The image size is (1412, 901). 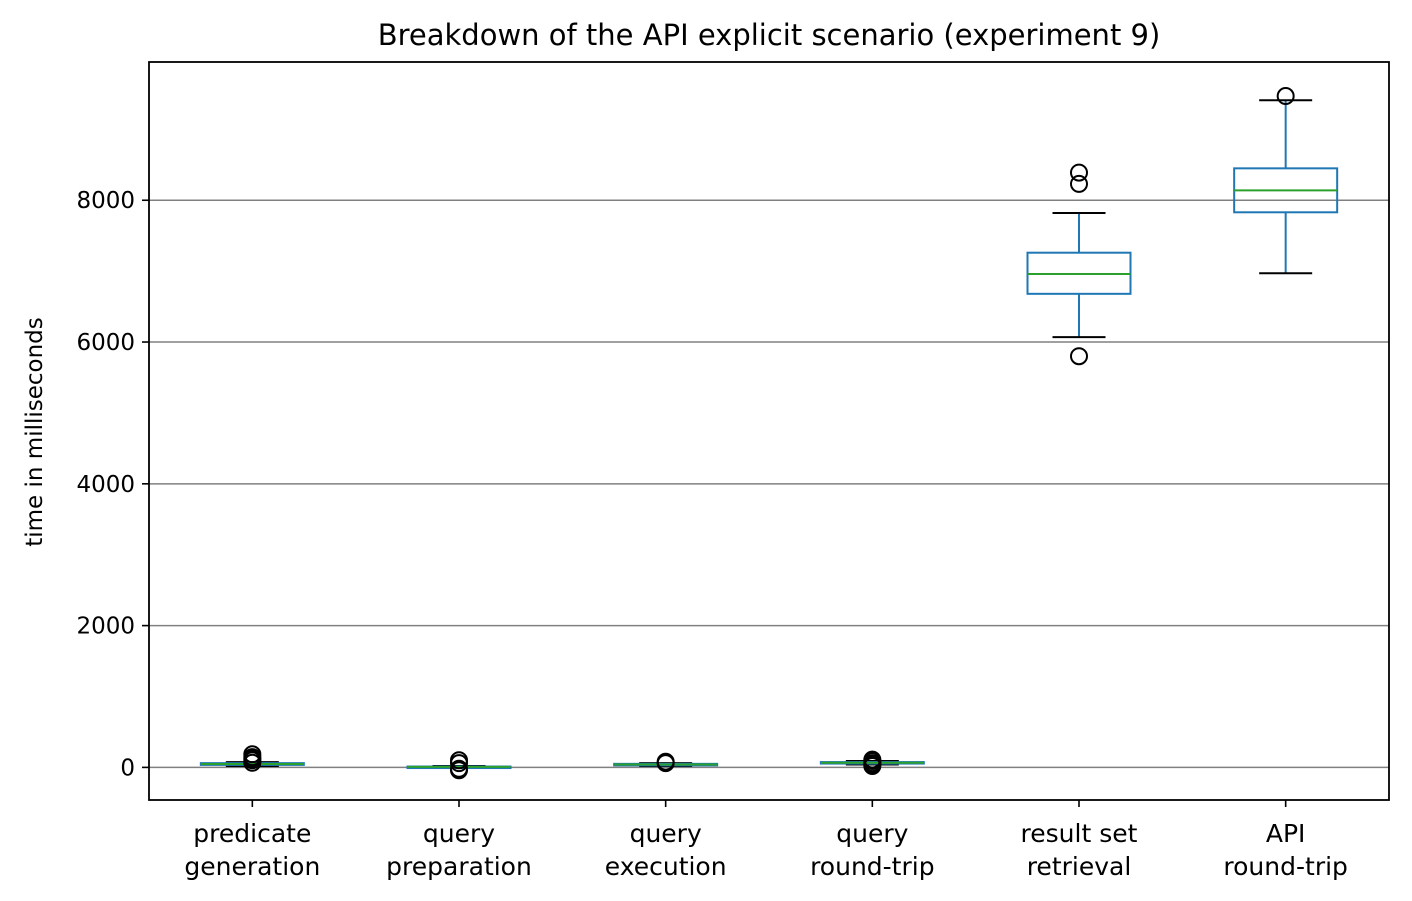 I want to click on x-tick-label: generation, so click(x=252, y=866).